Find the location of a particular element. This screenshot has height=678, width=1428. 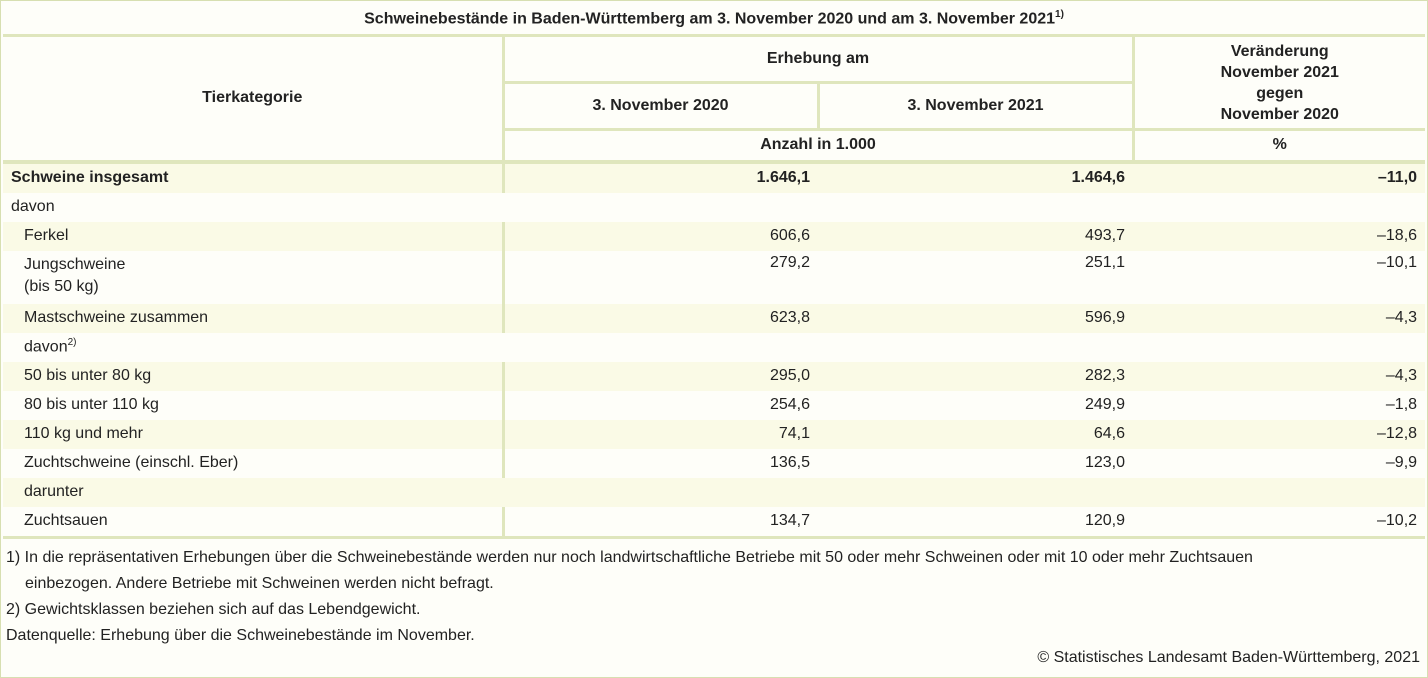

cell-2021: 120,9 is located at coordinates (1104, 520).